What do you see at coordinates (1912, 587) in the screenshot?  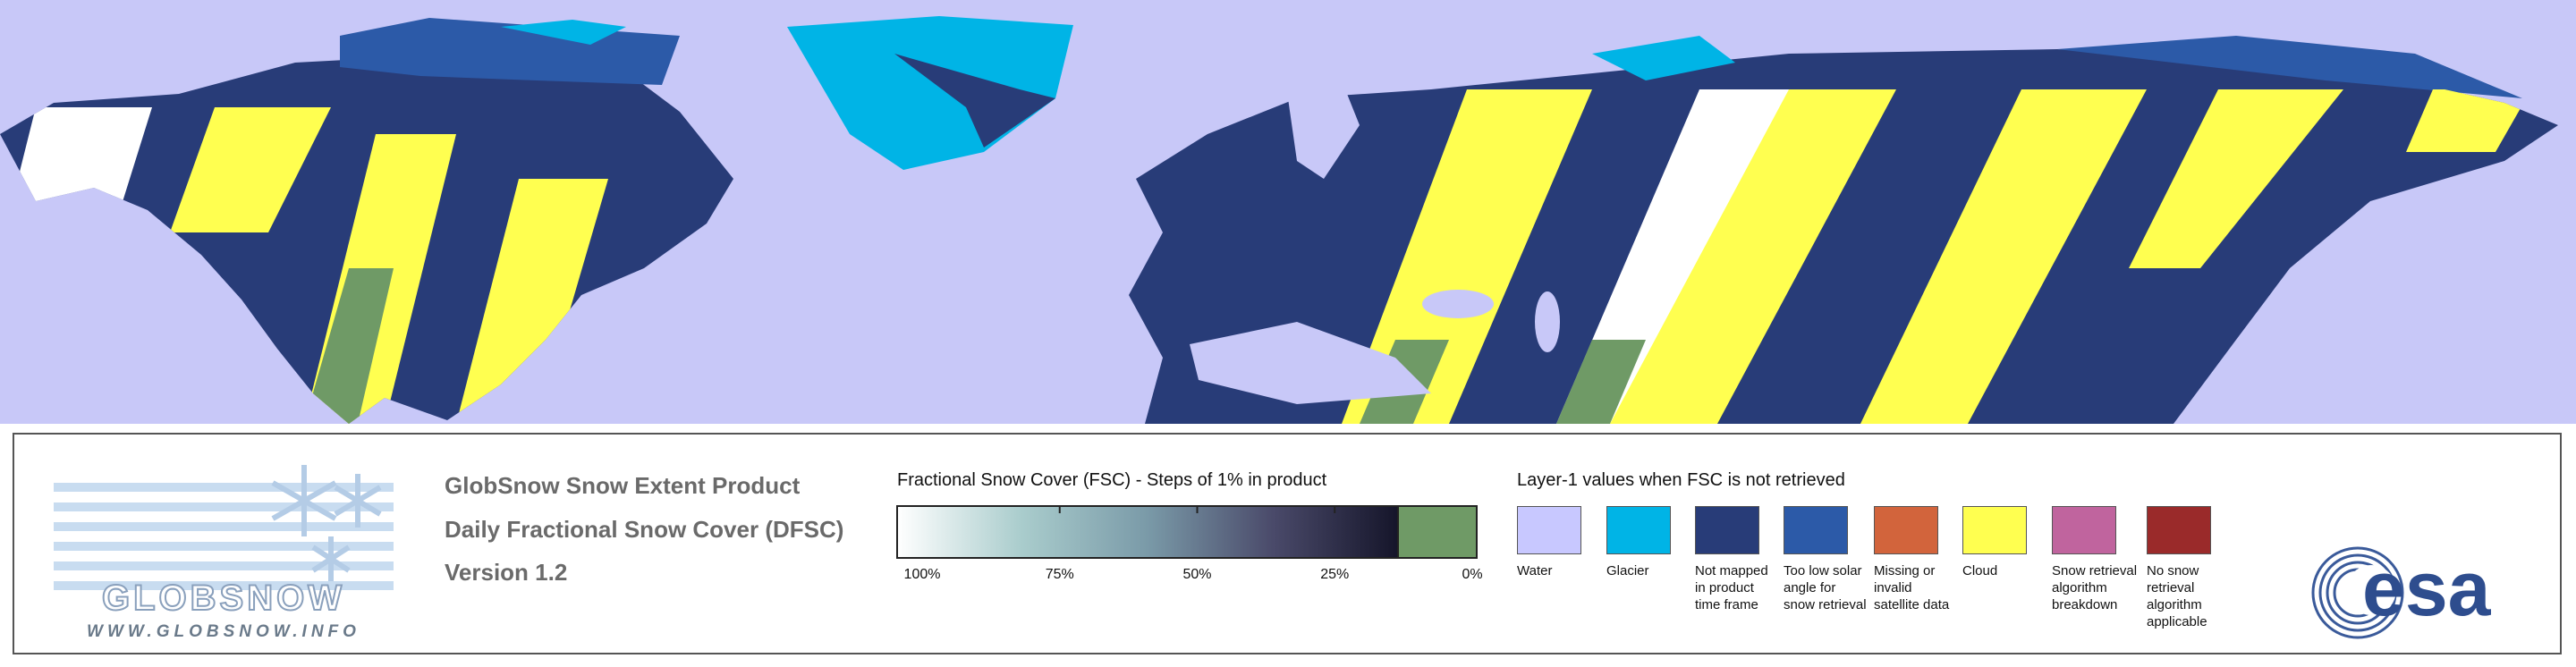 I see `legend-label: Missing or invalid satellite data` at bounding box center [1912, 587].